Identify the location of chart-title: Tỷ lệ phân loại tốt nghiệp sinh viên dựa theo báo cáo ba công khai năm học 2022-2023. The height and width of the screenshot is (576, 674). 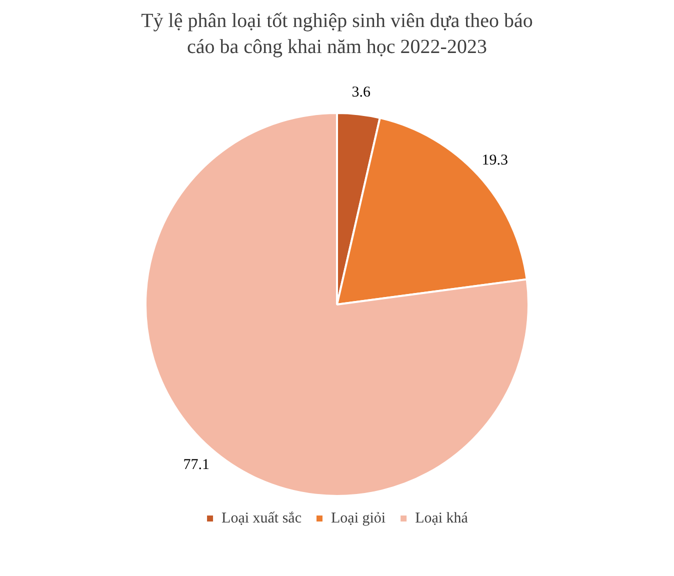
(337, 34).